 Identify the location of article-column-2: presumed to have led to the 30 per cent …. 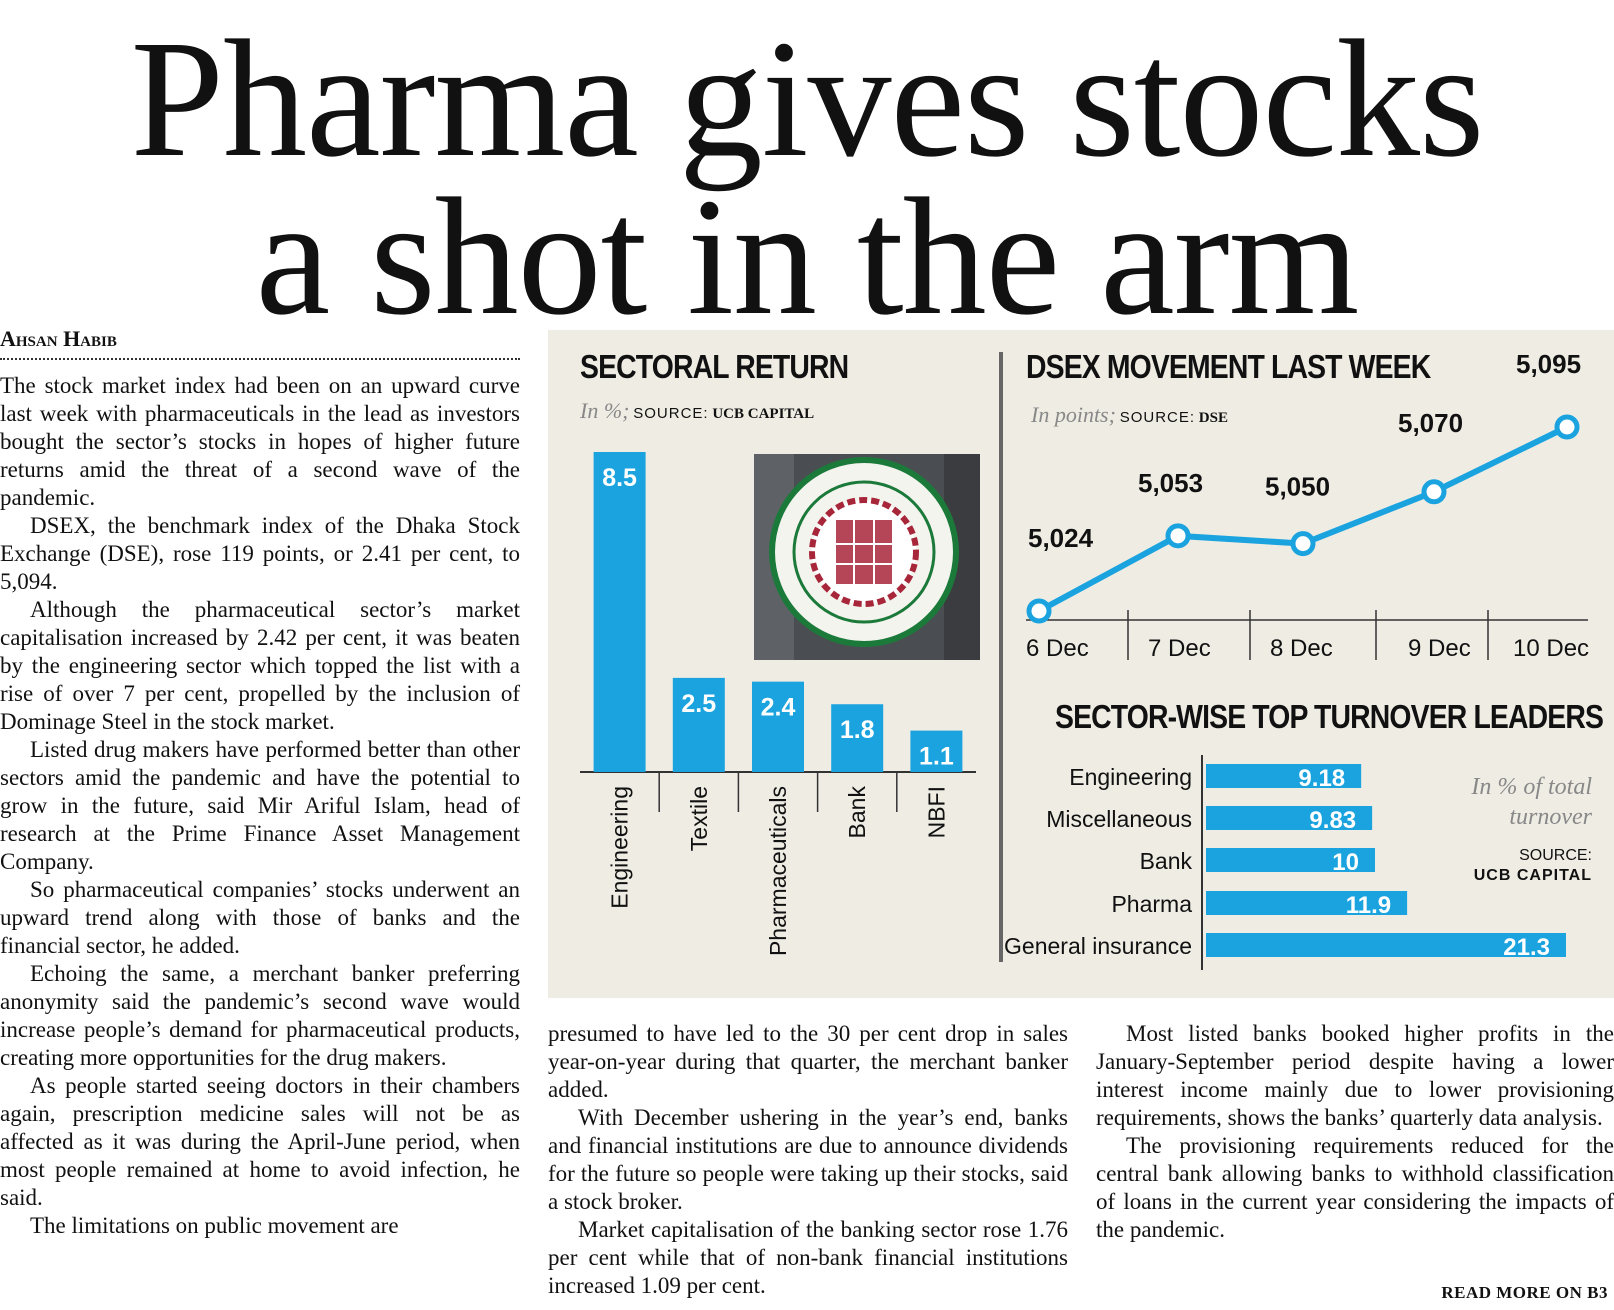
(808, 1160).